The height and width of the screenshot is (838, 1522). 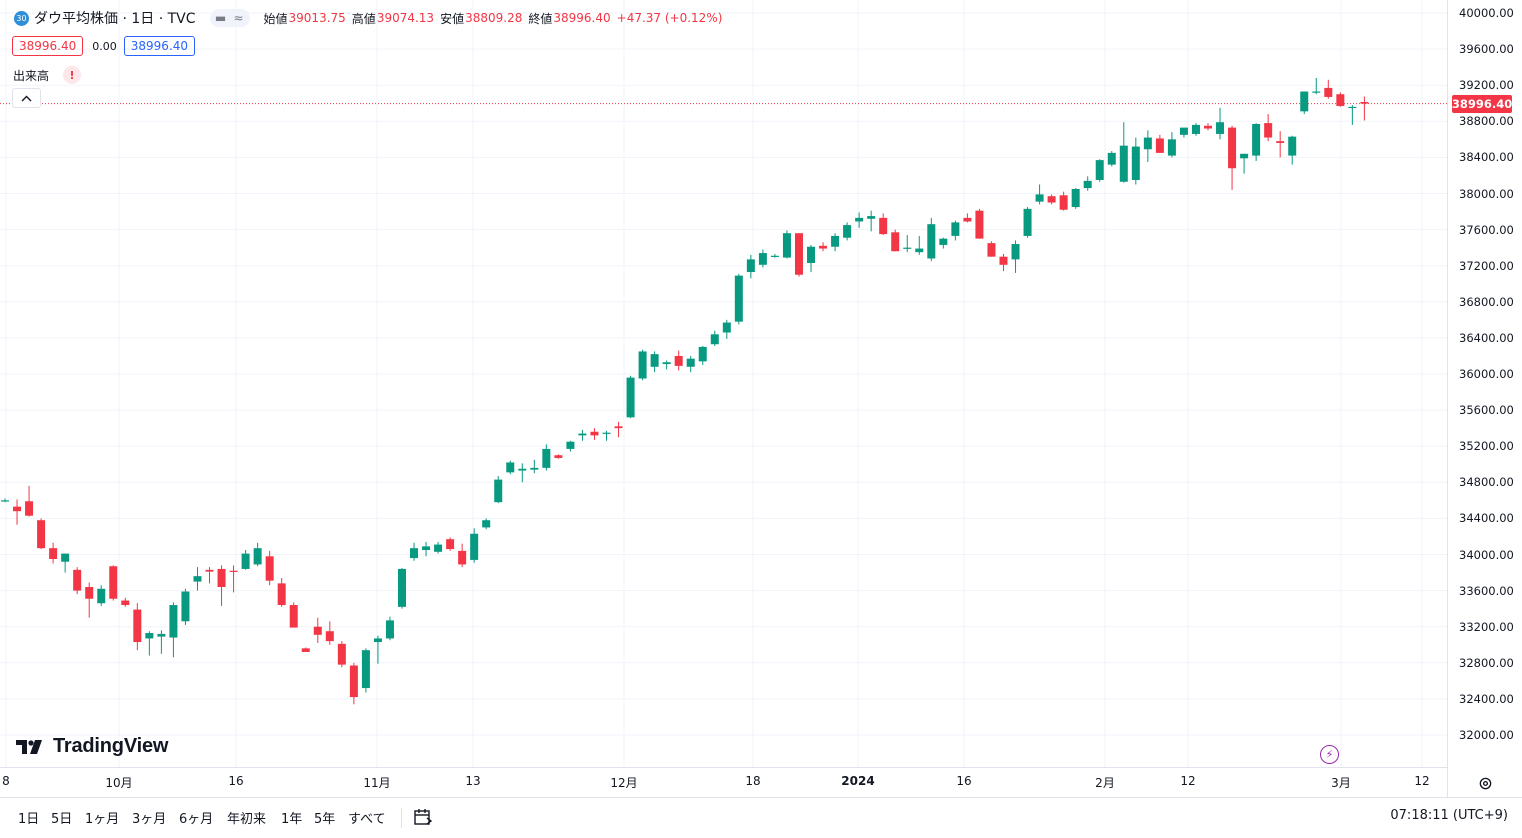 What do you see at coordinates (229, 18) in the screenshot?
I see `chart-style-pill: ▬ ≈` at bounding box center [229, 18].